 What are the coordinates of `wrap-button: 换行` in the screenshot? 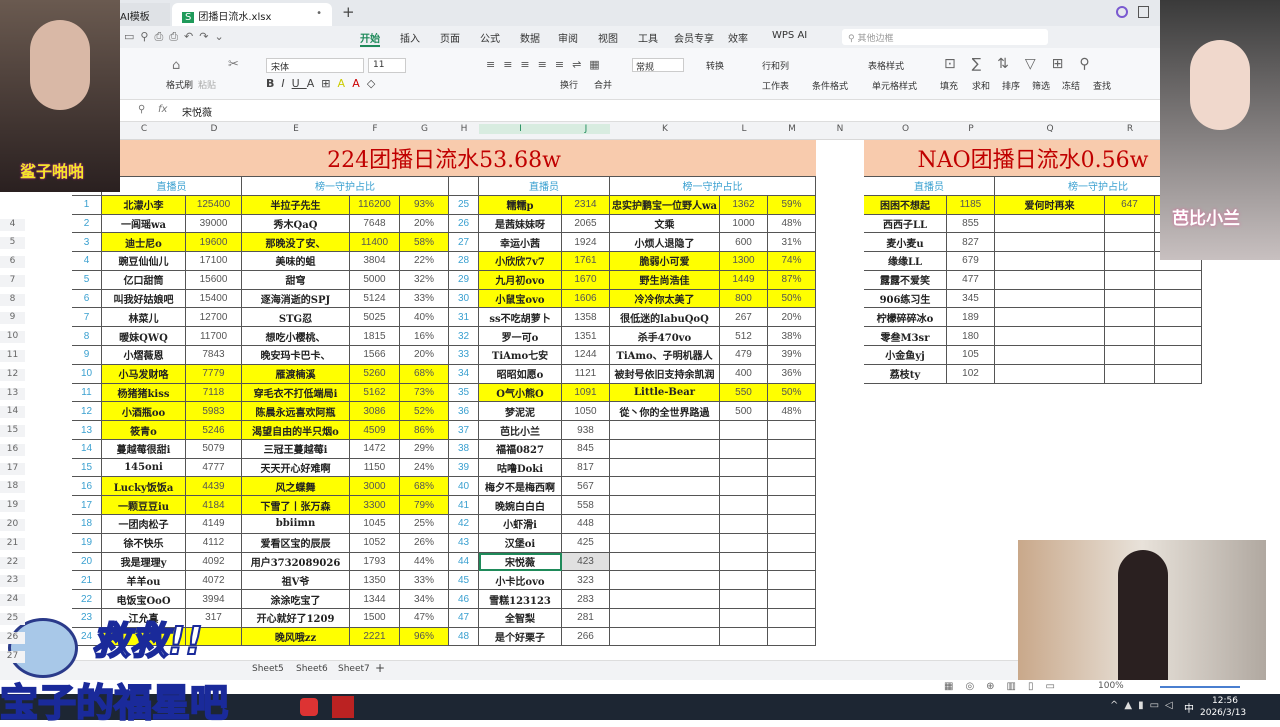 It's located at (569, 86).